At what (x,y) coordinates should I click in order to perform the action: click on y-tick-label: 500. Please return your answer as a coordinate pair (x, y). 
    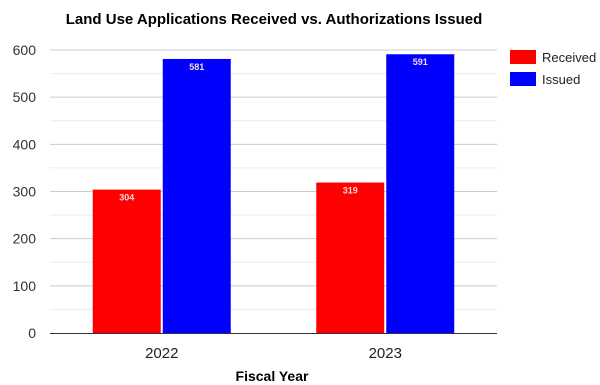
    Looking at the image, I should click on (25, 97).